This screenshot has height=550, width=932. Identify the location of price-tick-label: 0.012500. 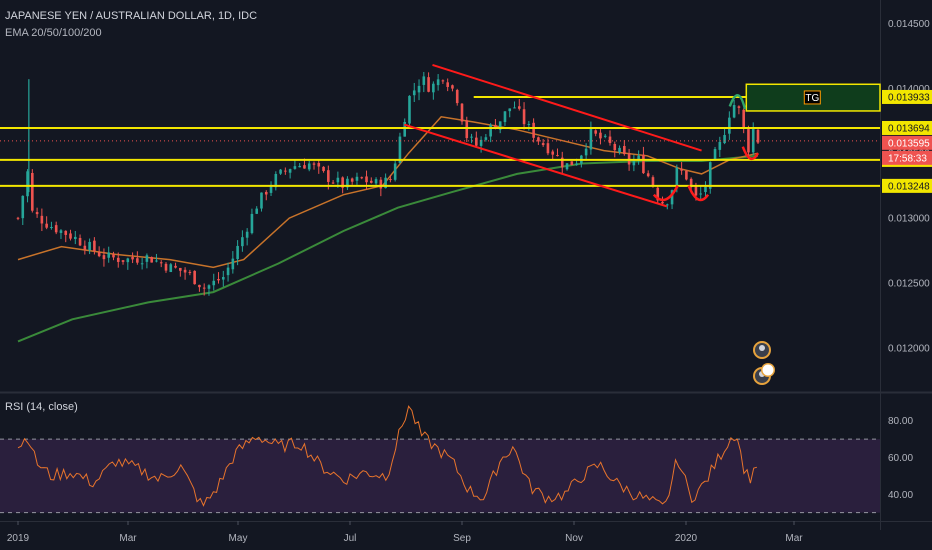
(909, 283).